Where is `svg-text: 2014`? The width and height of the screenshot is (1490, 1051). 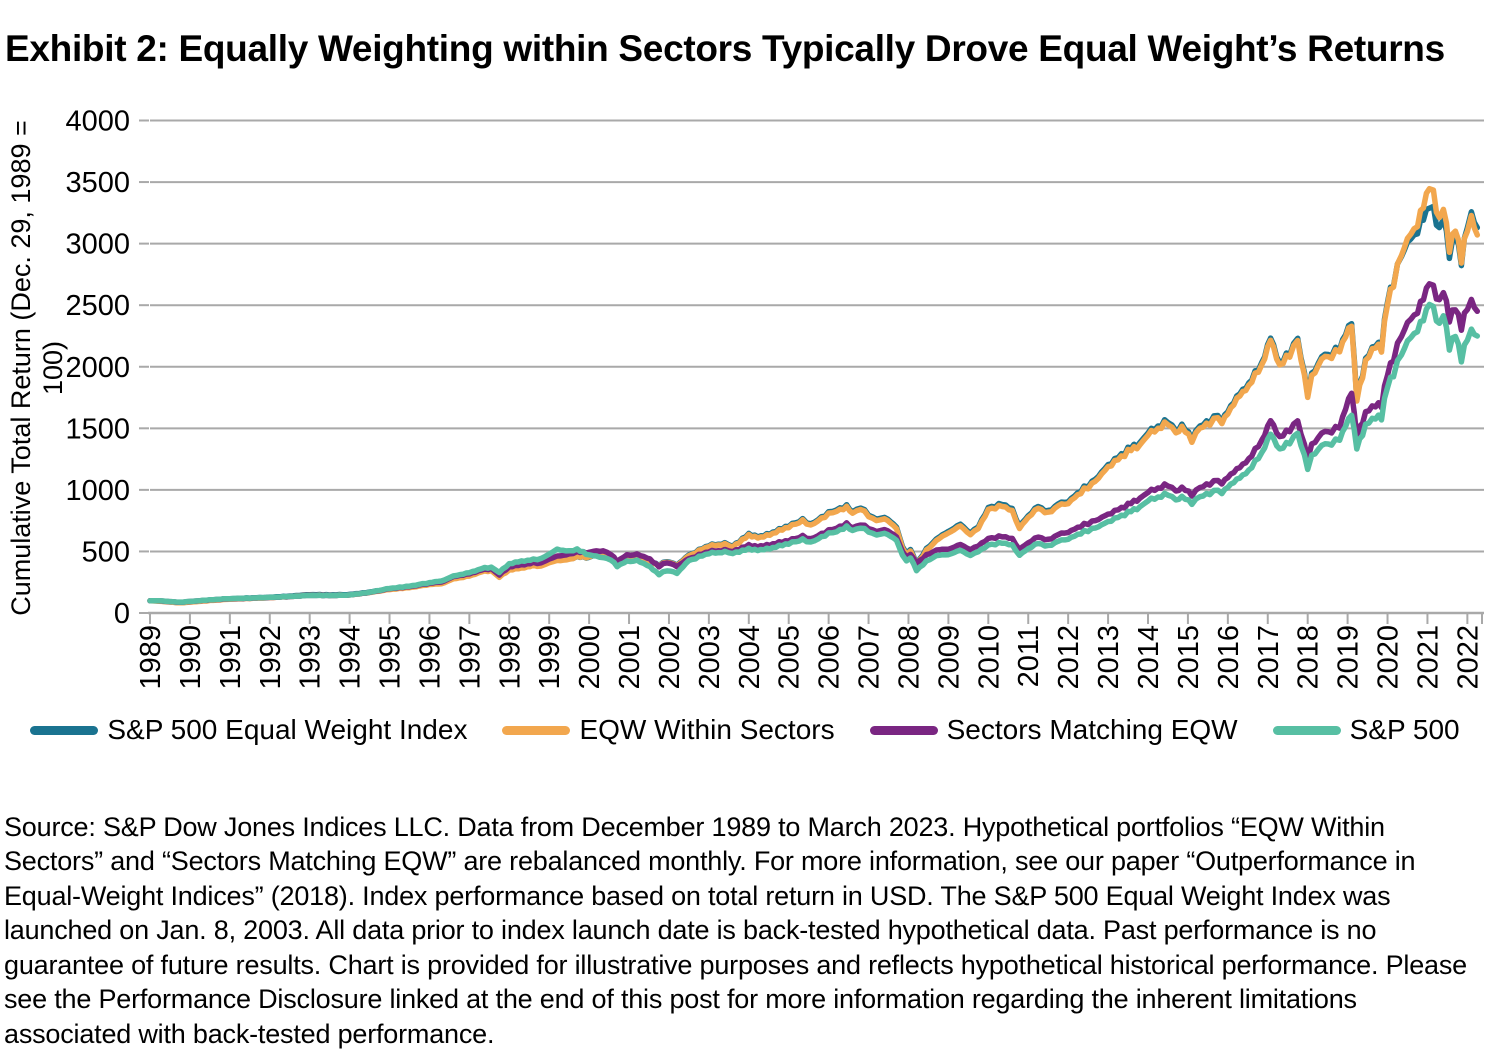 svg-text: 2014 is located at coordinates (1149, 657).